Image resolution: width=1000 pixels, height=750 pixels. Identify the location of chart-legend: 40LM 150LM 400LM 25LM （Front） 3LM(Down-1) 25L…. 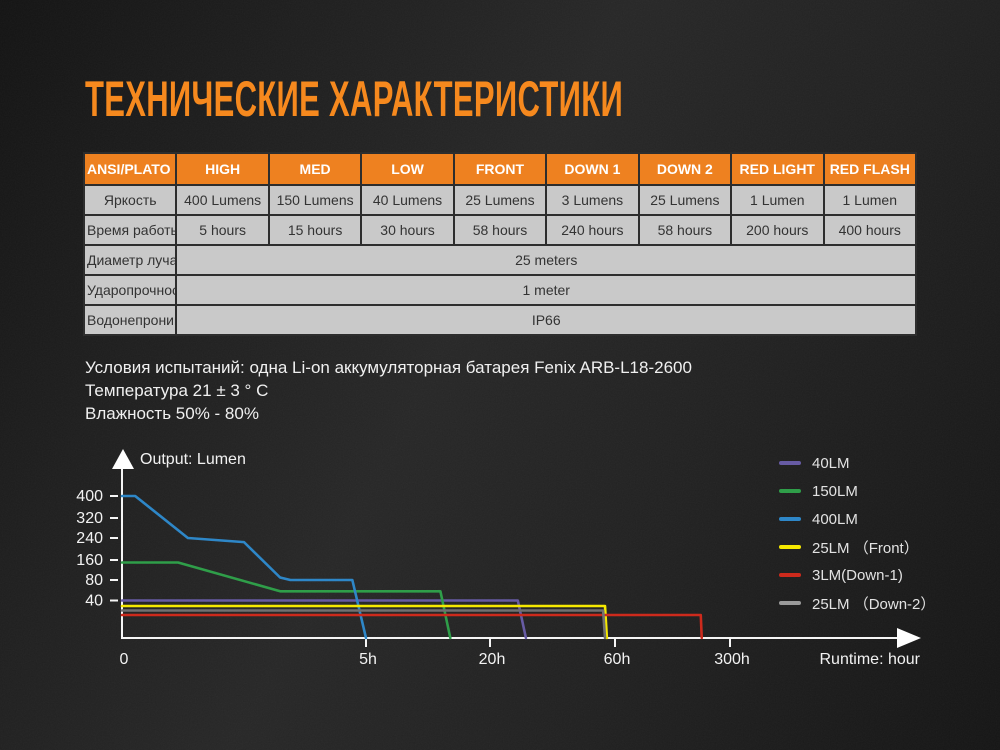
(857, 533).